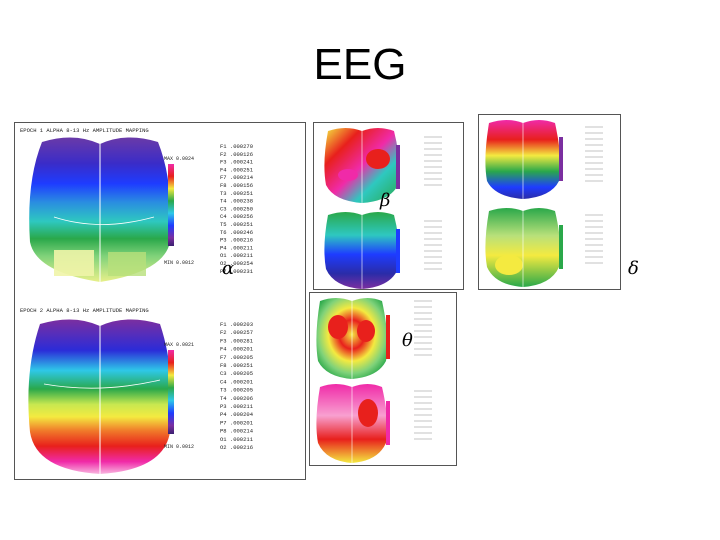 The image size is (720, 540). I want to click on electrode-value: C4 .000256, so click(236, 216).